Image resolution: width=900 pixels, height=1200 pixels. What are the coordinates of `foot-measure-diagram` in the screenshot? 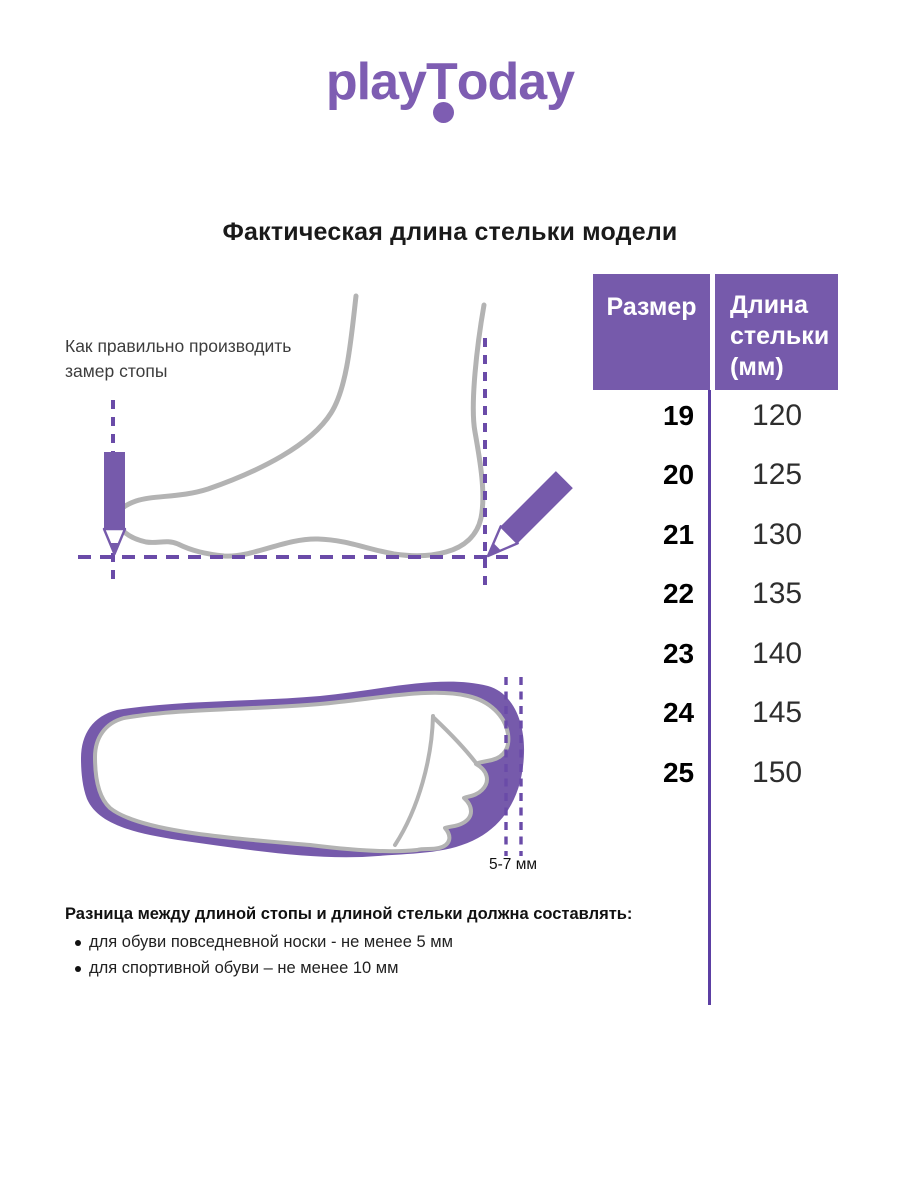 It's located at (325, 439).